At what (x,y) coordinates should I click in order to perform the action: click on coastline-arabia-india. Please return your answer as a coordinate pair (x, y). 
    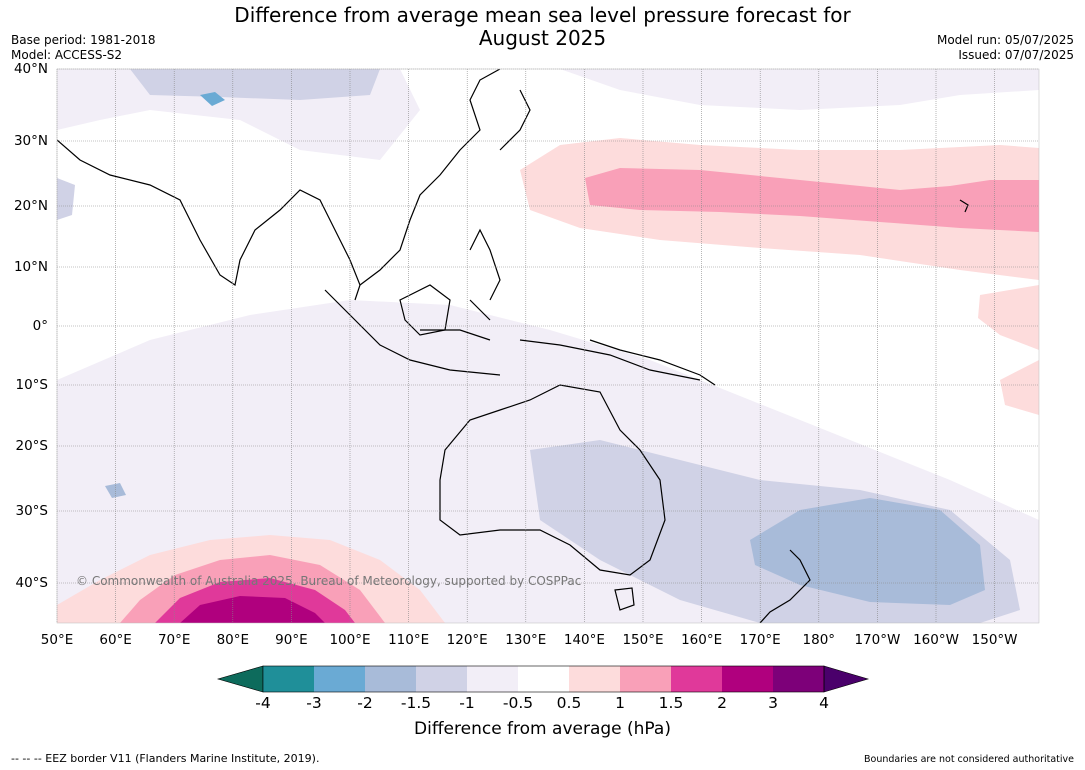
    Looking at the image, I should click on (209, 220).